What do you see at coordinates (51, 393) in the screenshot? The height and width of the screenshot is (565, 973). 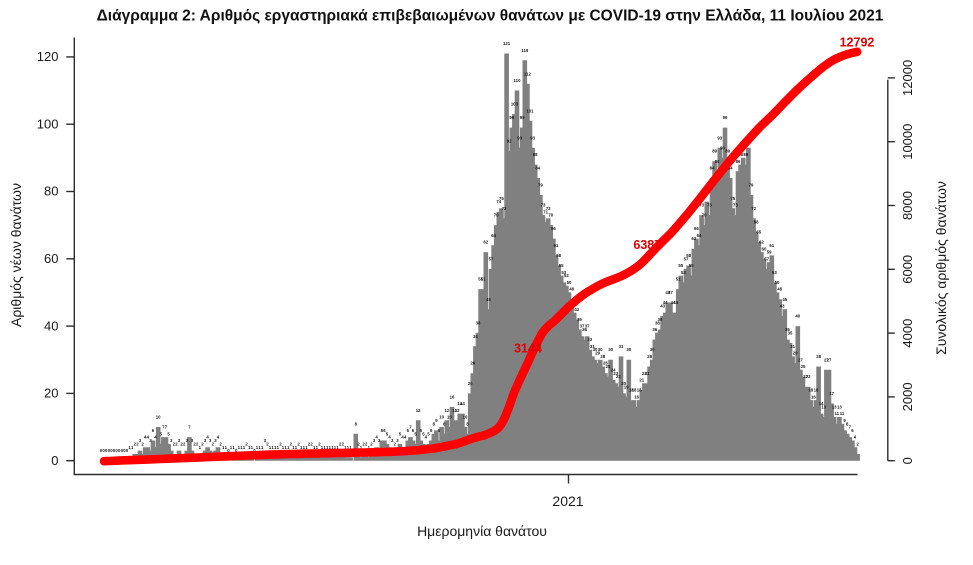 I see `svg-text: 20` at bounding box center [51, 393].